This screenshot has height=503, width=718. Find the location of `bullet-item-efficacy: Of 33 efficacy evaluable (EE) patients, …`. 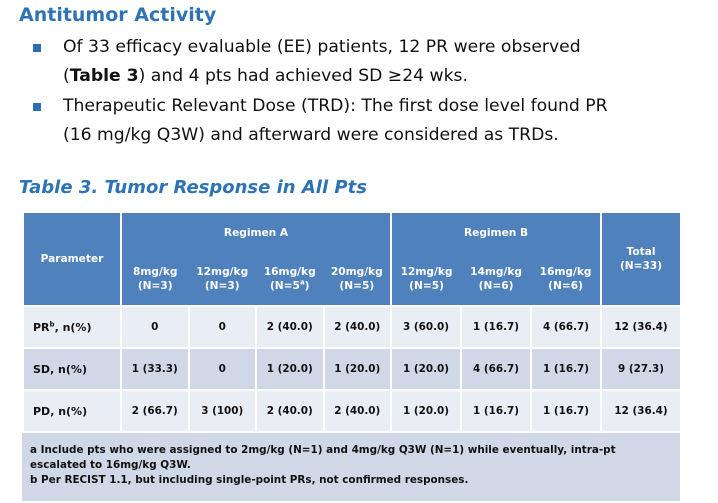

bullet-item-efficacy: Of 33 efficacy evaluable (EE) patients, … is located at coordinates (373, 62).